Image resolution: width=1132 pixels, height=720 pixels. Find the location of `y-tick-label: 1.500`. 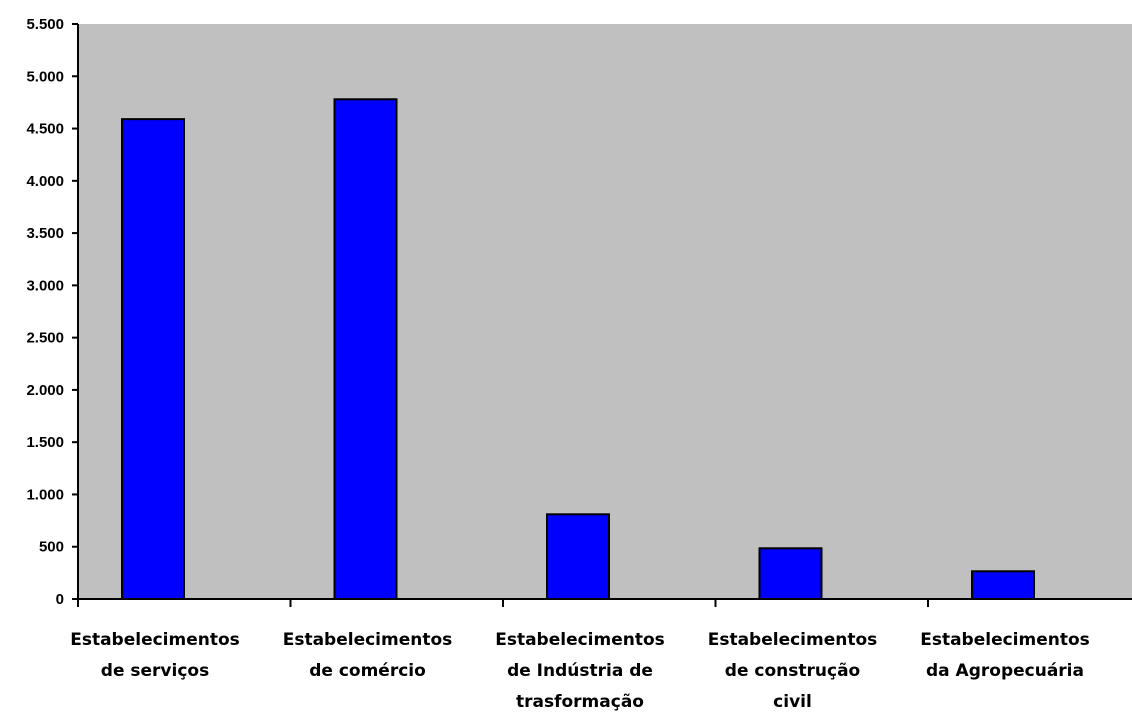

y-tick-label: 1.500 is located at coordinates (45, 442).